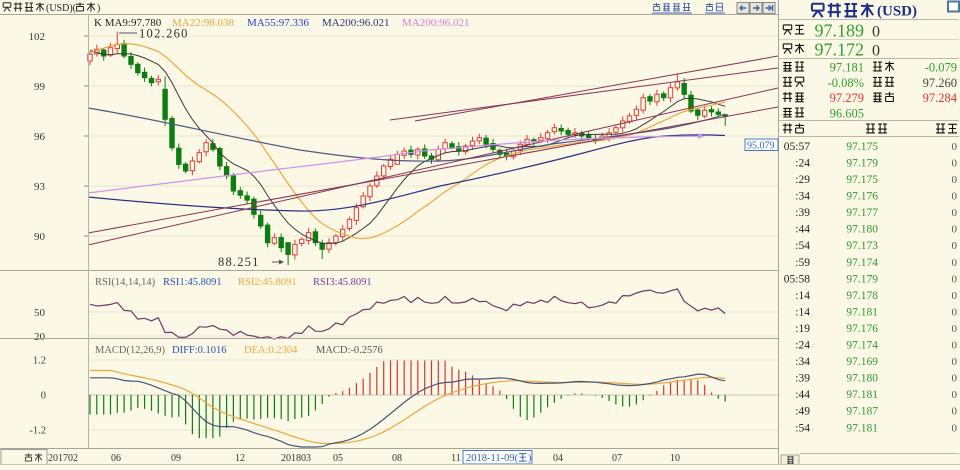 This screenshot has height=470, width=960. What do you see at coordinates (296, 458) in the screenshot?
I see `svg-text: 201803` at bounding box center [296, 458].